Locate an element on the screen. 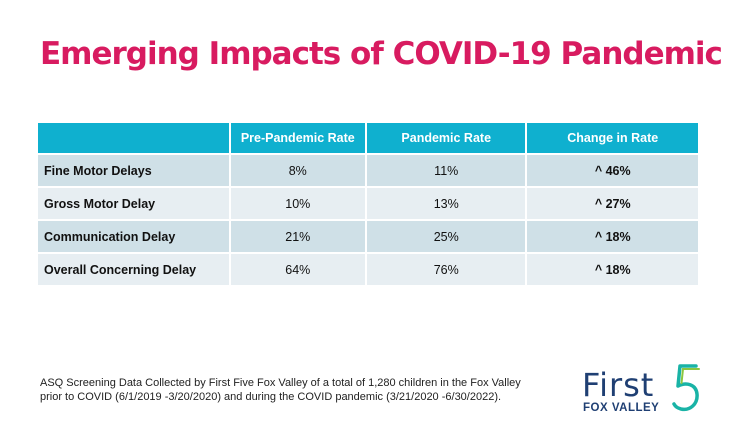  header-cell-pandemic-rate: Pandemic Rate is located at coordinates (446, 138).